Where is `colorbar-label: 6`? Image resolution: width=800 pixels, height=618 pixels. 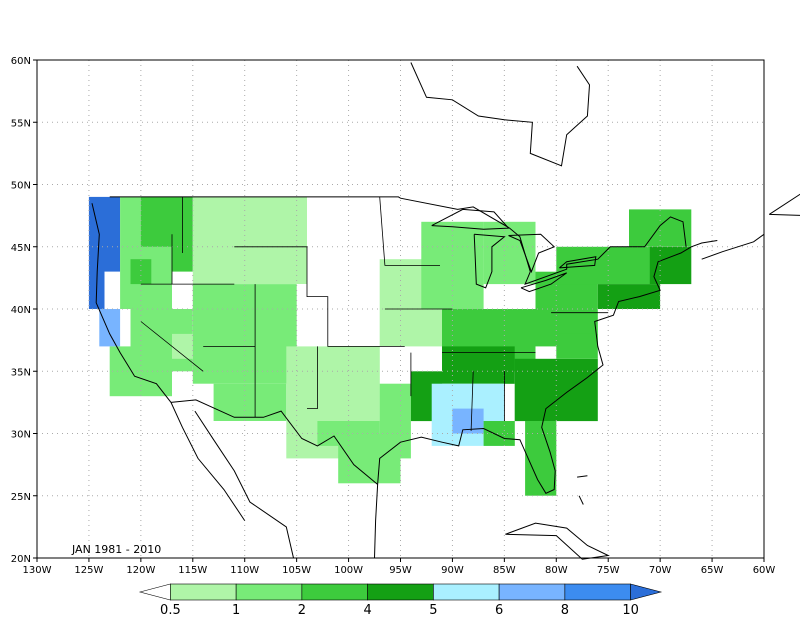 colorbar-label: 6 is located at coordinates (499, 610).